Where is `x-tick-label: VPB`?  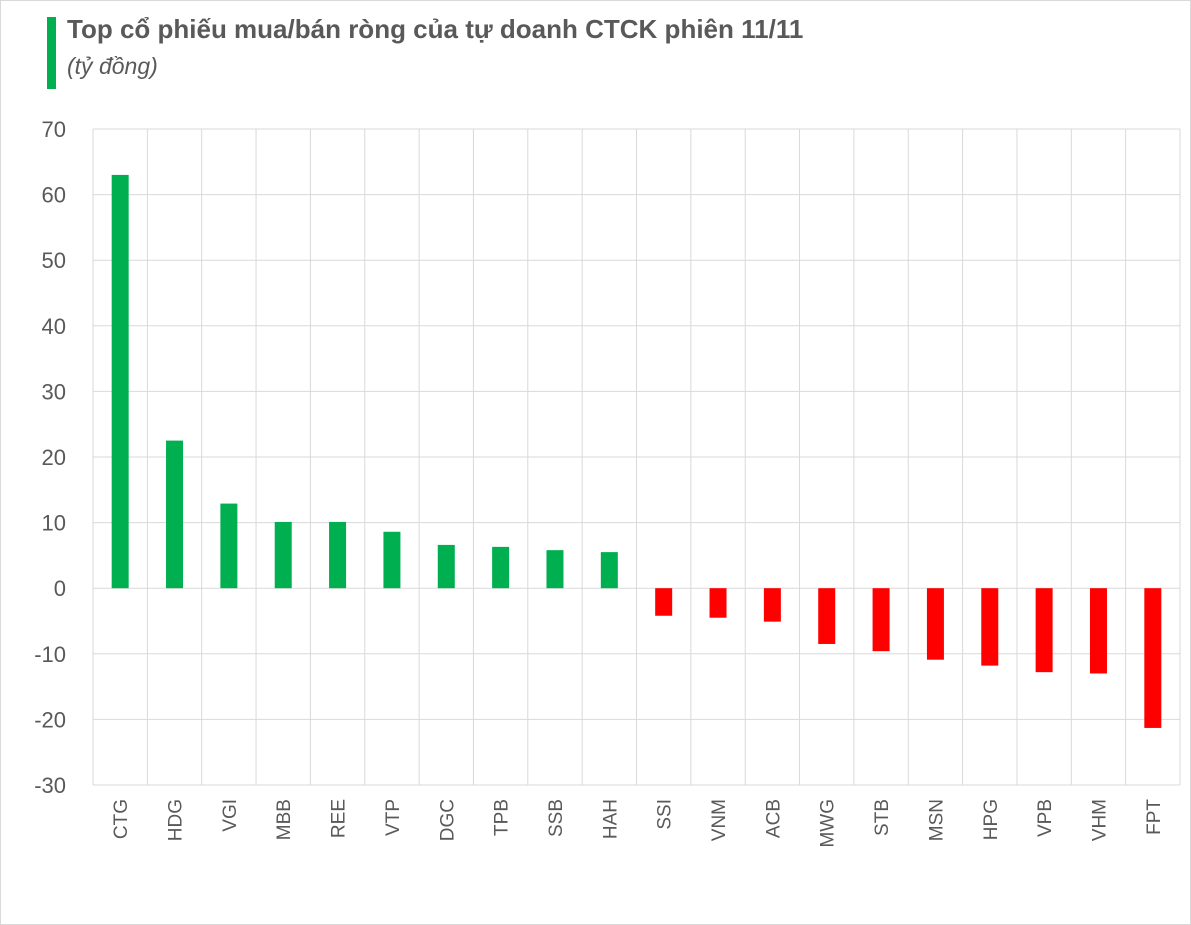 x-tick-label: VPB is located at coordinates (1045, 818).